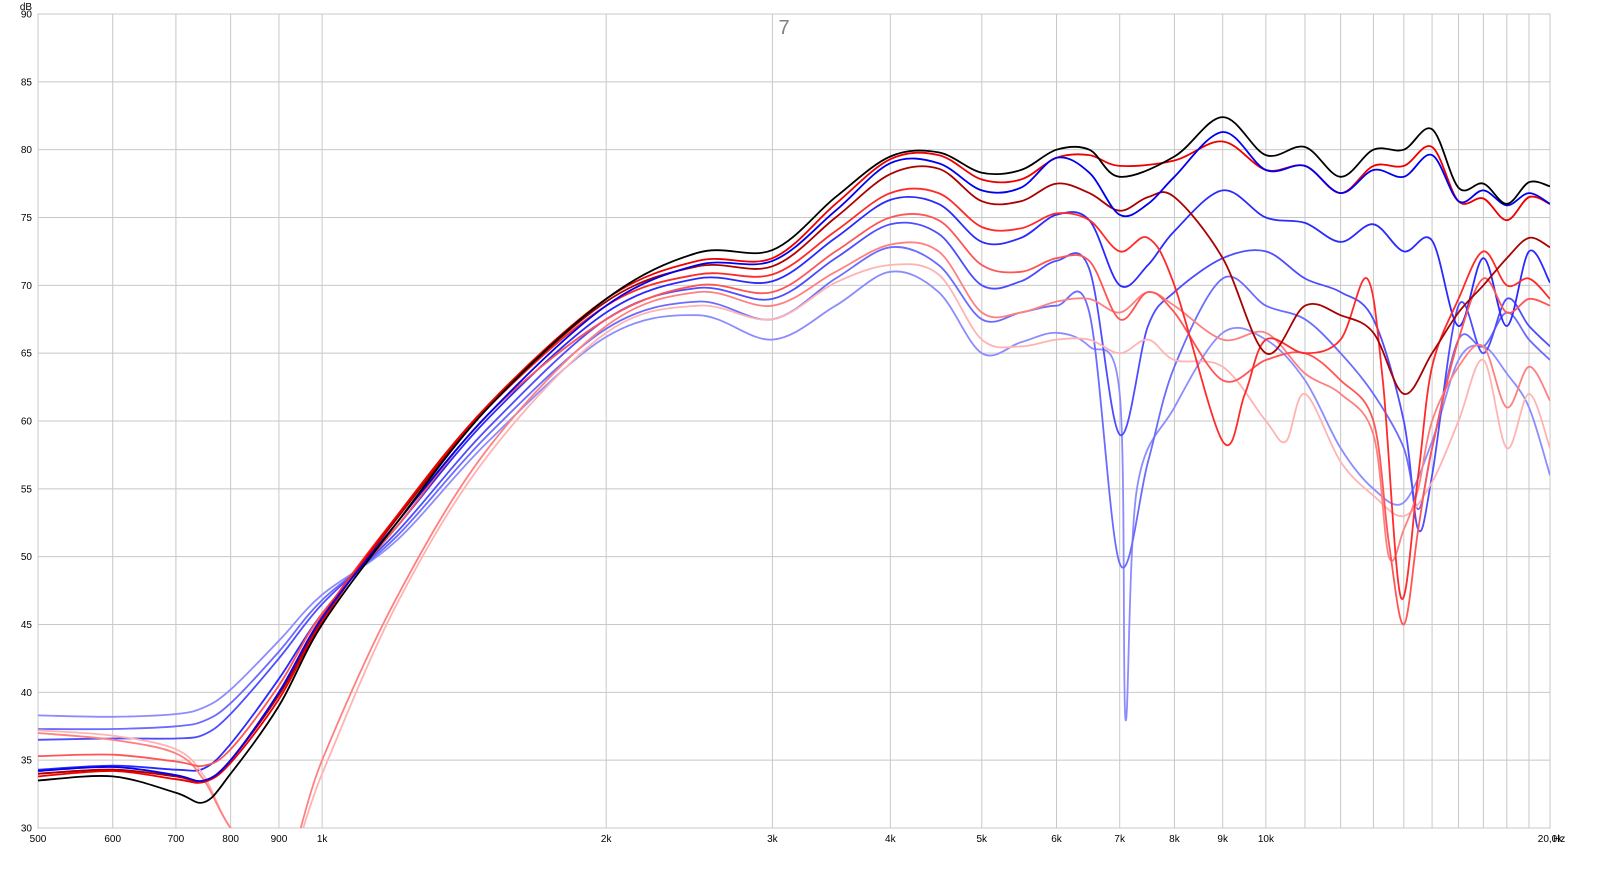  Describe the element at coordinates (1550, 839) in the screenshot. I see `x-tick-label: 20,0k` at that location.